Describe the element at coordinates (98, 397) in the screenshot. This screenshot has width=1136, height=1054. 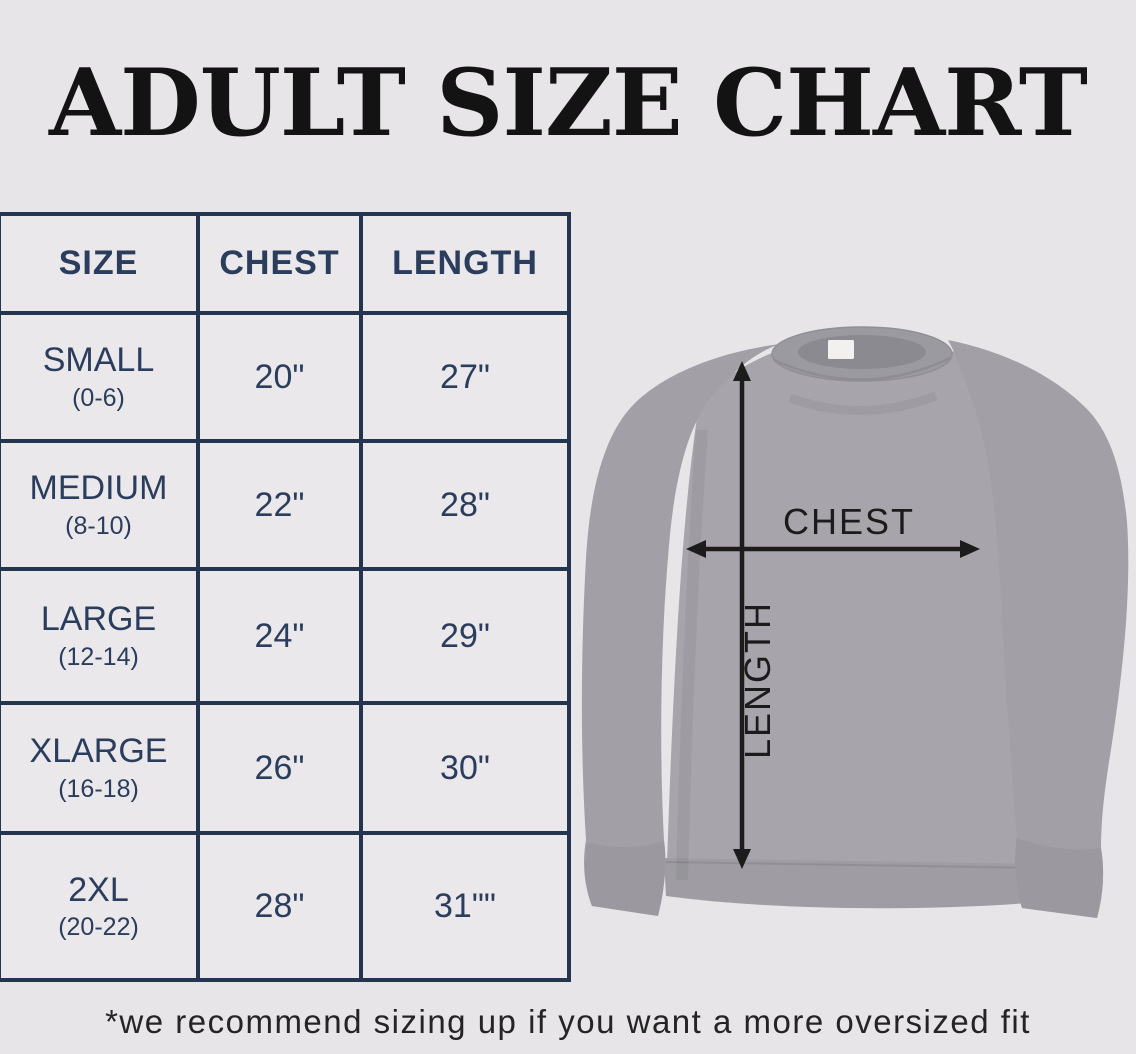
I see `size-age-range: (0-6)` at that location.